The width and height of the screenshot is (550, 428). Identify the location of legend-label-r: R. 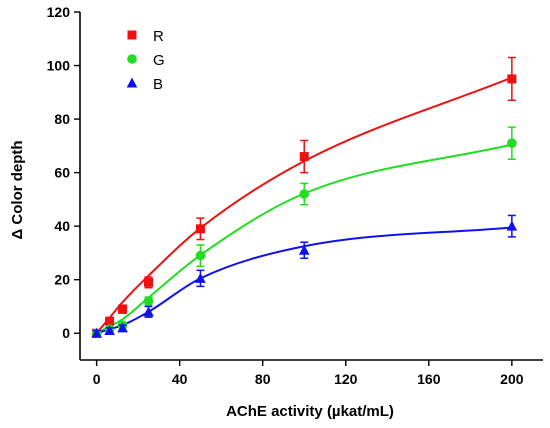
(158, 36).